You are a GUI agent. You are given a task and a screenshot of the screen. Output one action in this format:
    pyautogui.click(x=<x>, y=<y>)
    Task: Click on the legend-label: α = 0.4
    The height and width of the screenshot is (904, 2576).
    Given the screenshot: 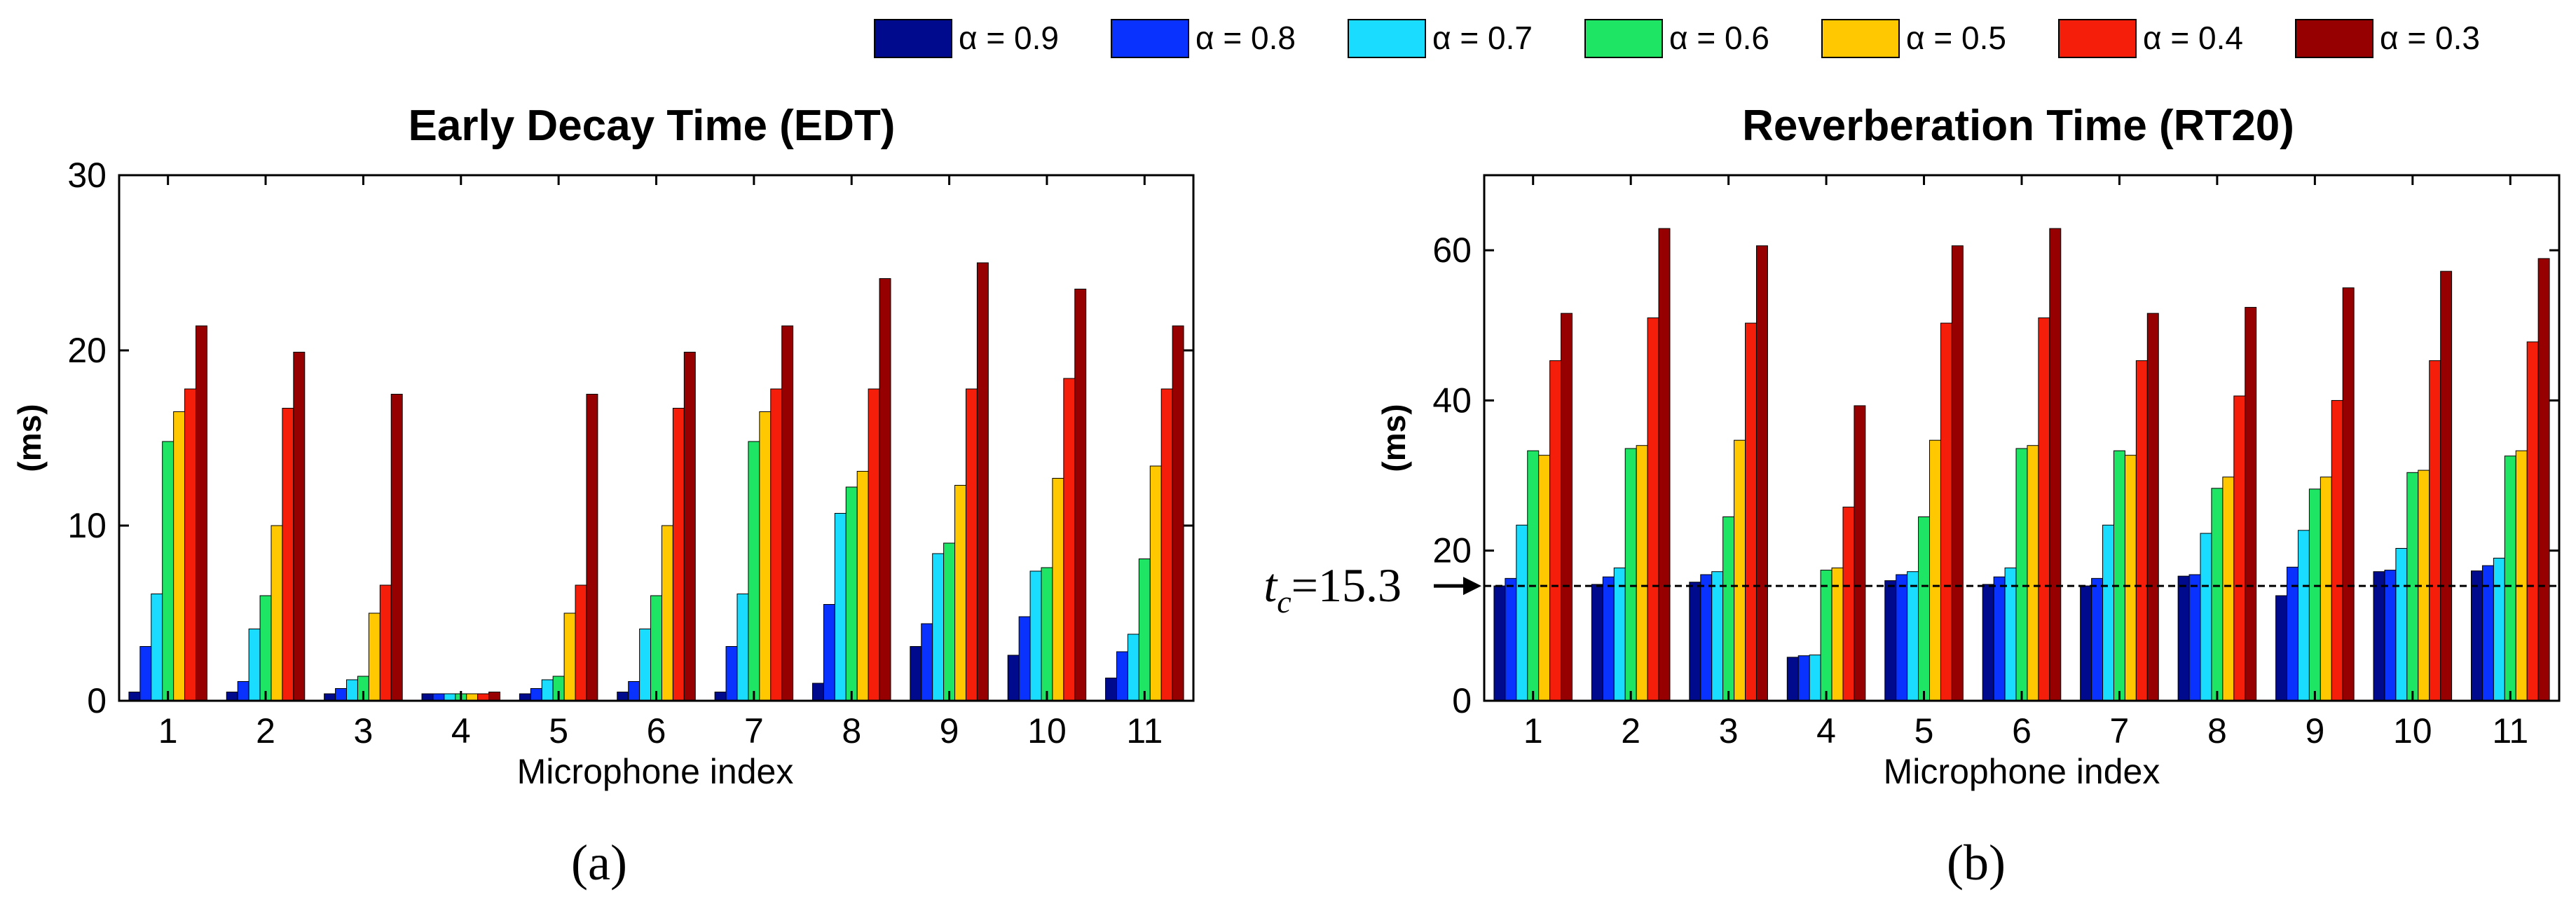 What is the action you would take?
    pyautogui.click(x=2193, y=38)
    